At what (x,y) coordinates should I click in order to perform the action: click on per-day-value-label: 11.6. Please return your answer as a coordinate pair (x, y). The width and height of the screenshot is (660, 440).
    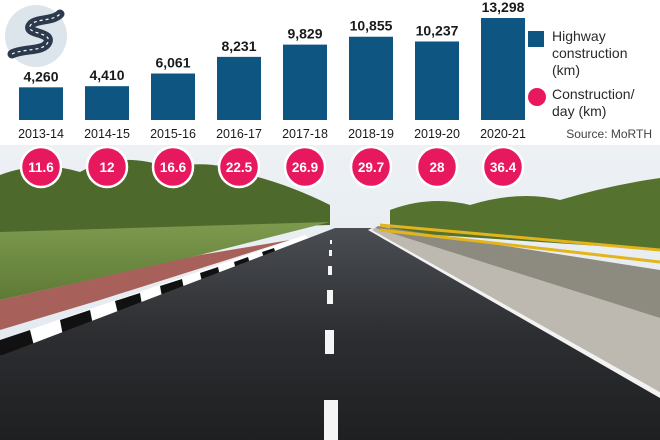
    Looking at the image, I should click on (41, 167).